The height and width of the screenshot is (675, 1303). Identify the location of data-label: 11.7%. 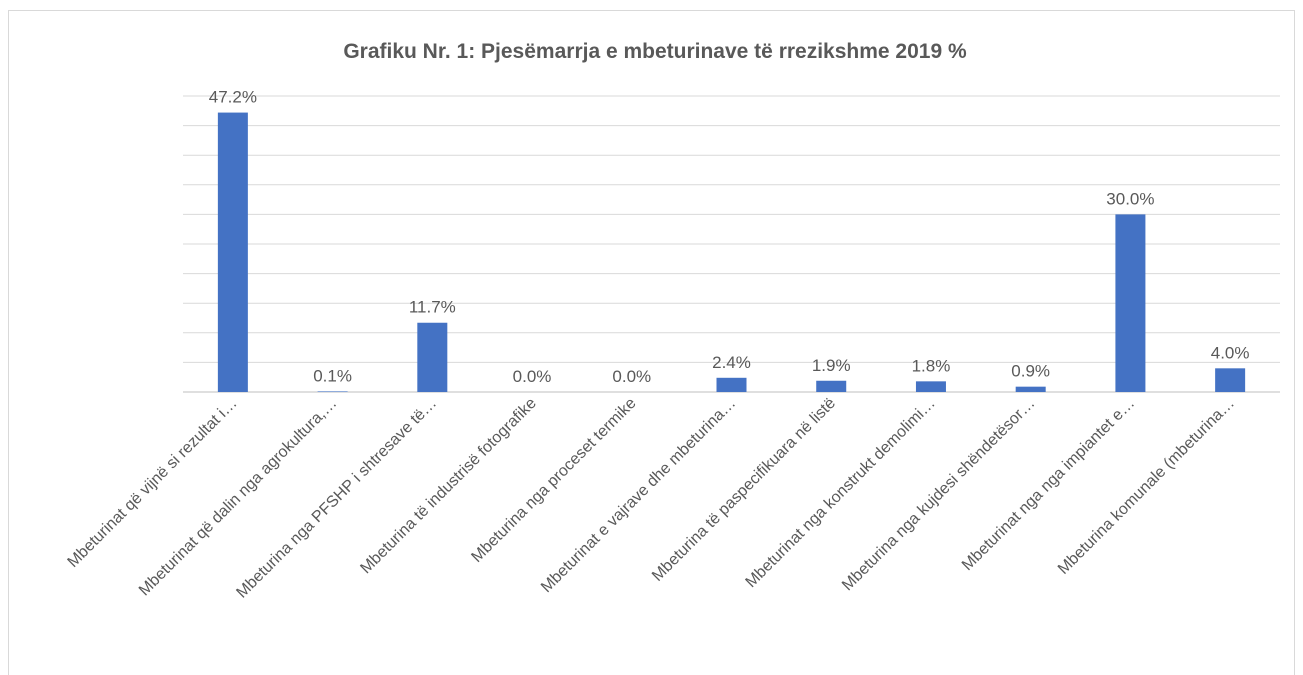
(432, 307).